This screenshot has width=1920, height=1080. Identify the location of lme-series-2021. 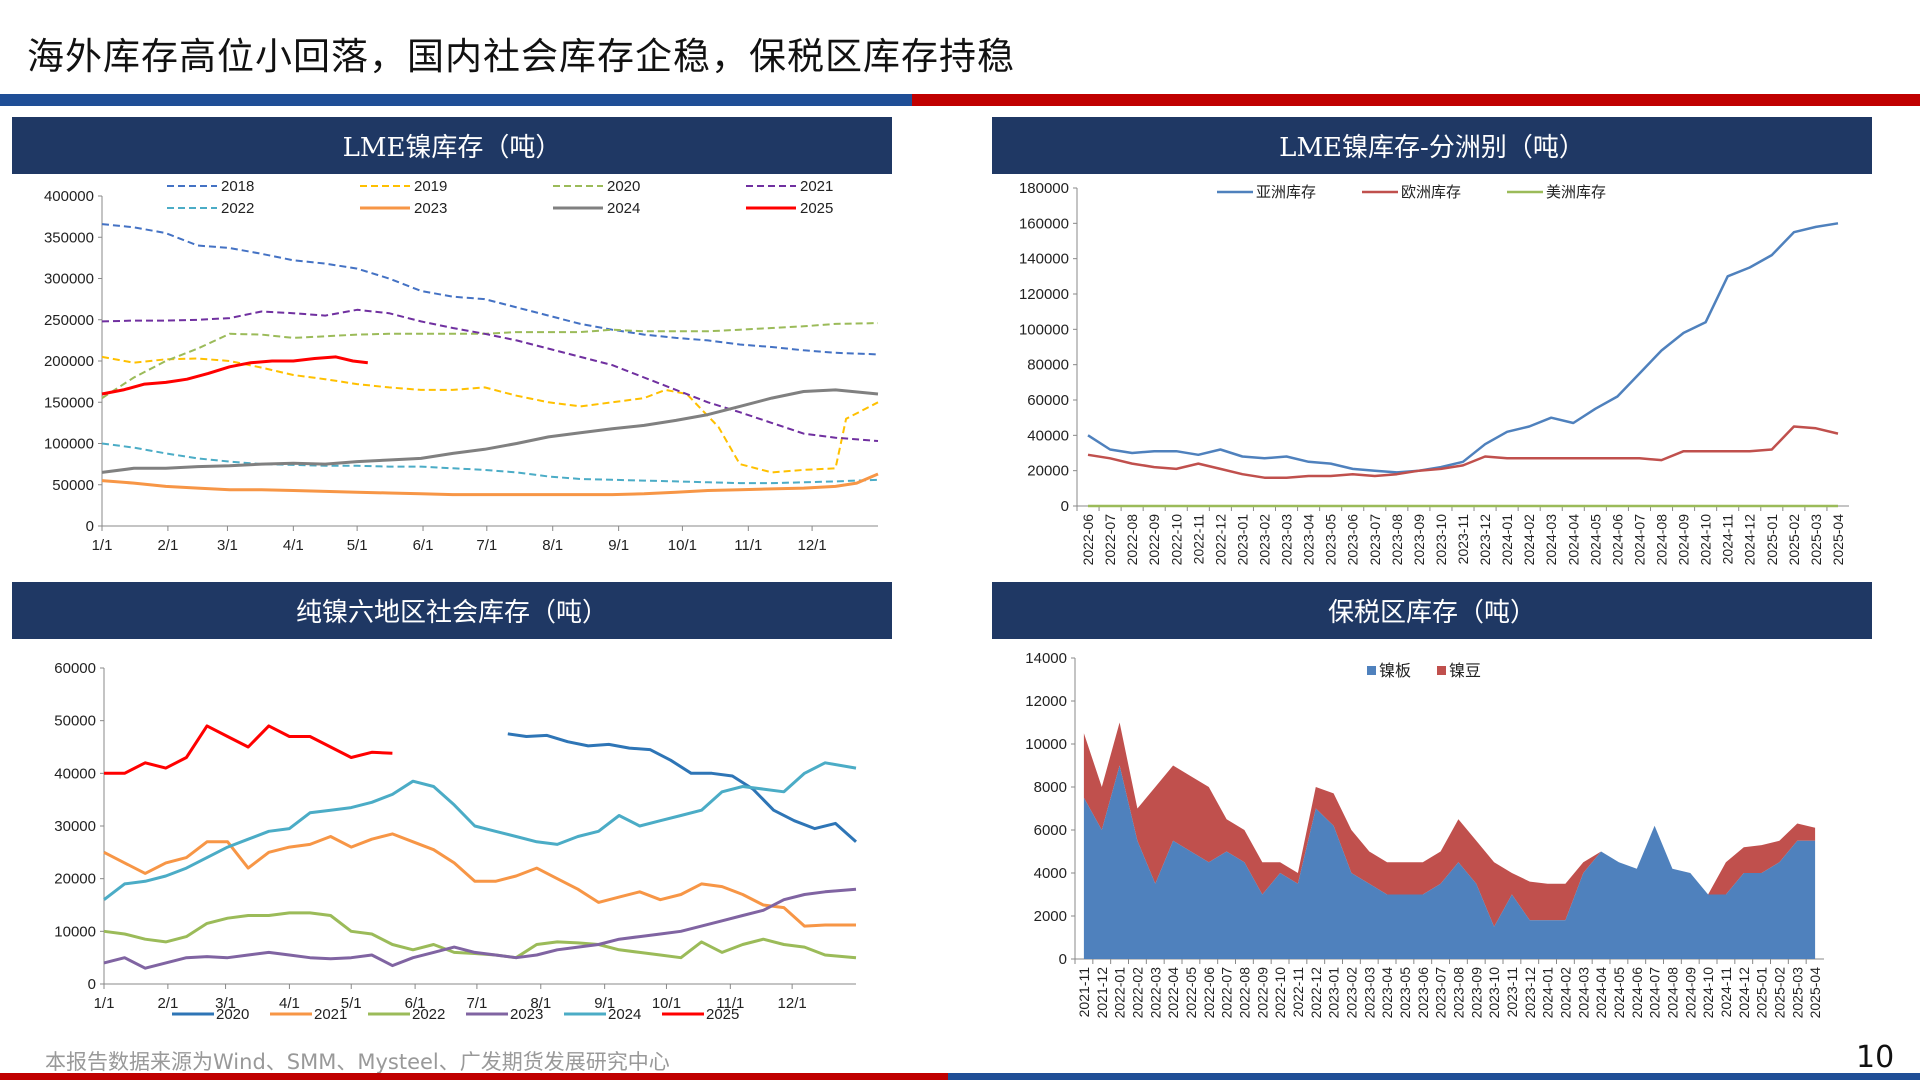
(490, 375).